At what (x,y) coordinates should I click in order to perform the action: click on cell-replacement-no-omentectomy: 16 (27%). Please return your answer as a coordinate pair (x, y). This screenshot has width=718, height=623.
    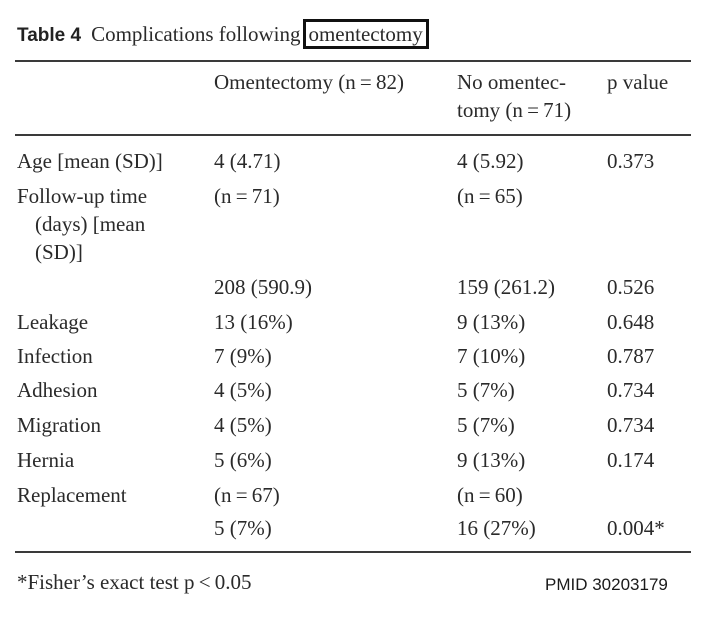
    Looking at the image, I should click on (496, 528).